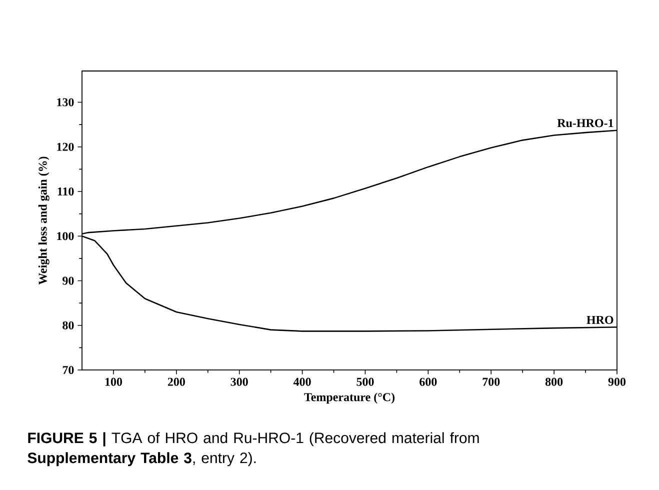  Describe the element at coordinates (600, 320) in the screenshot. I see `series-label: HRO` at that location.